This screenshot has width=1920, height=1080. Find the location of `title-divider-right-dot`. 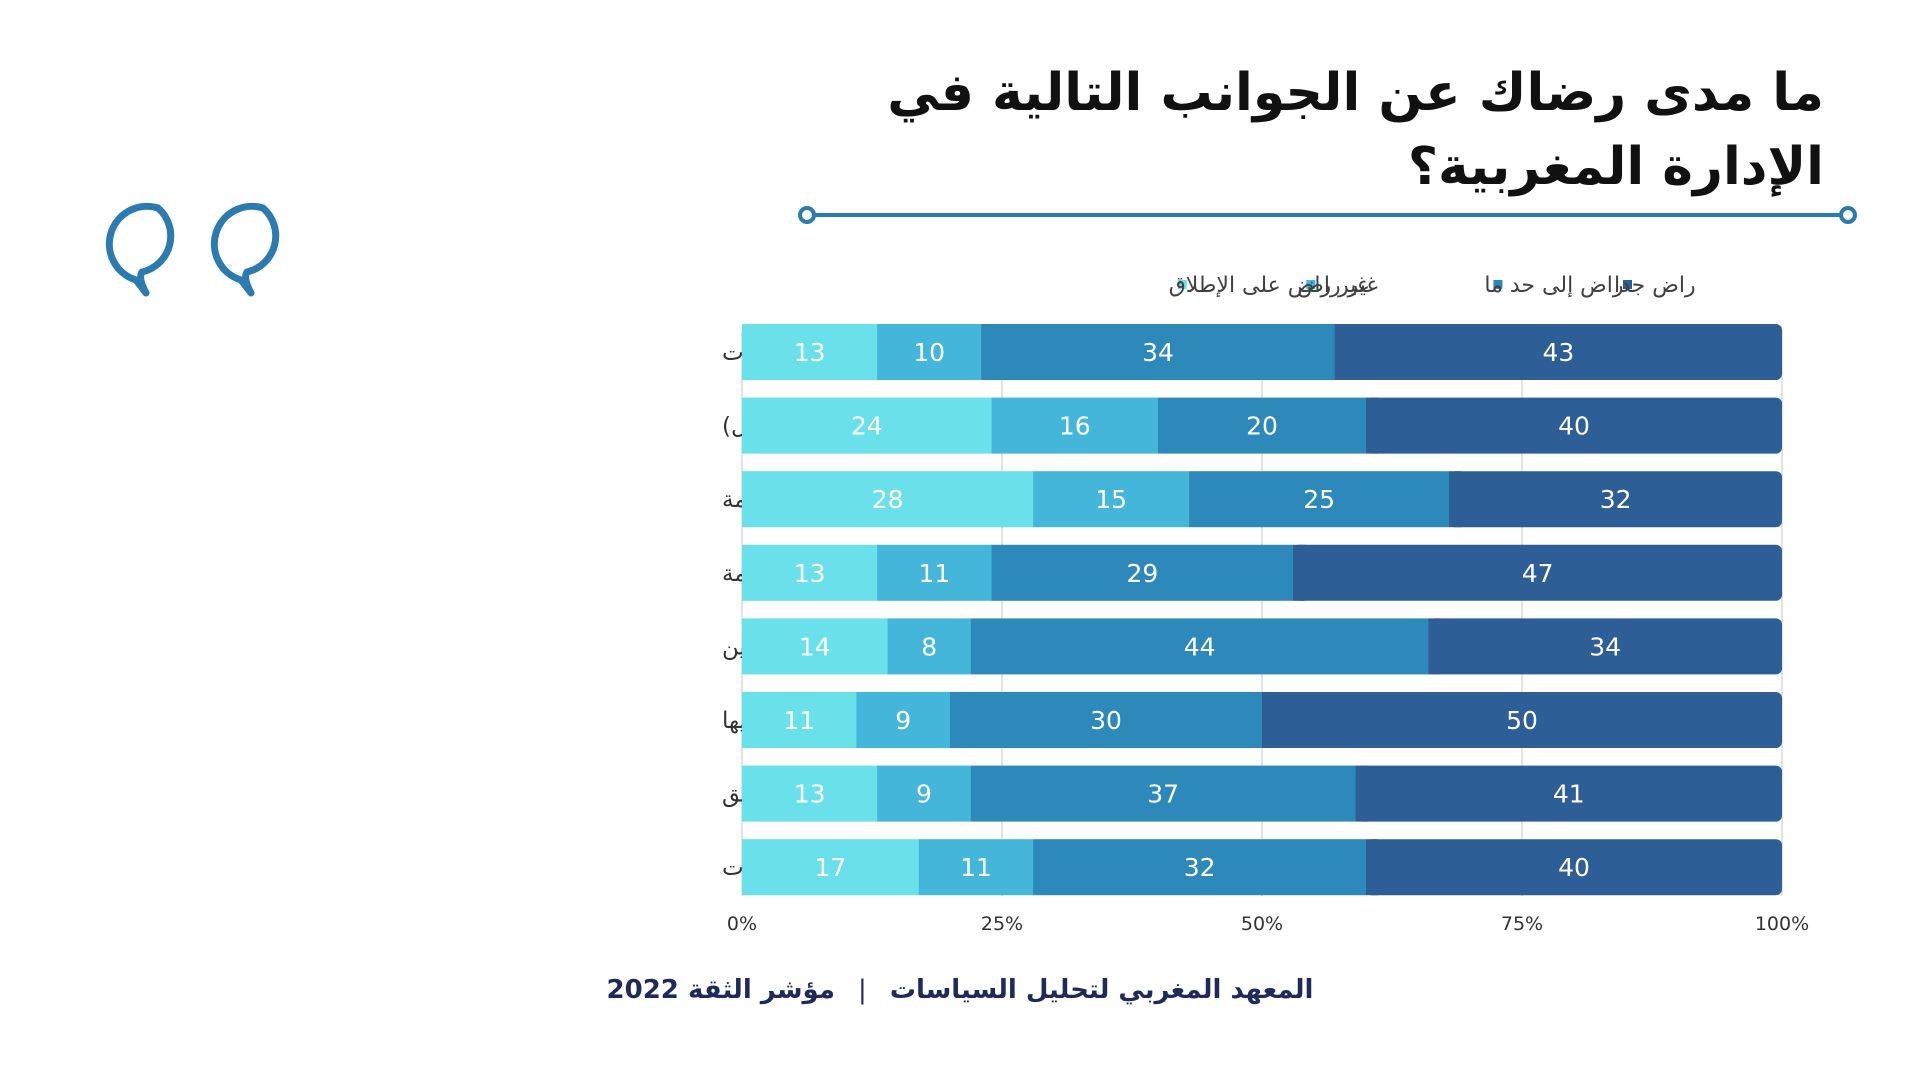

title-divider-right-dot is located at coordinates (1848, 215).